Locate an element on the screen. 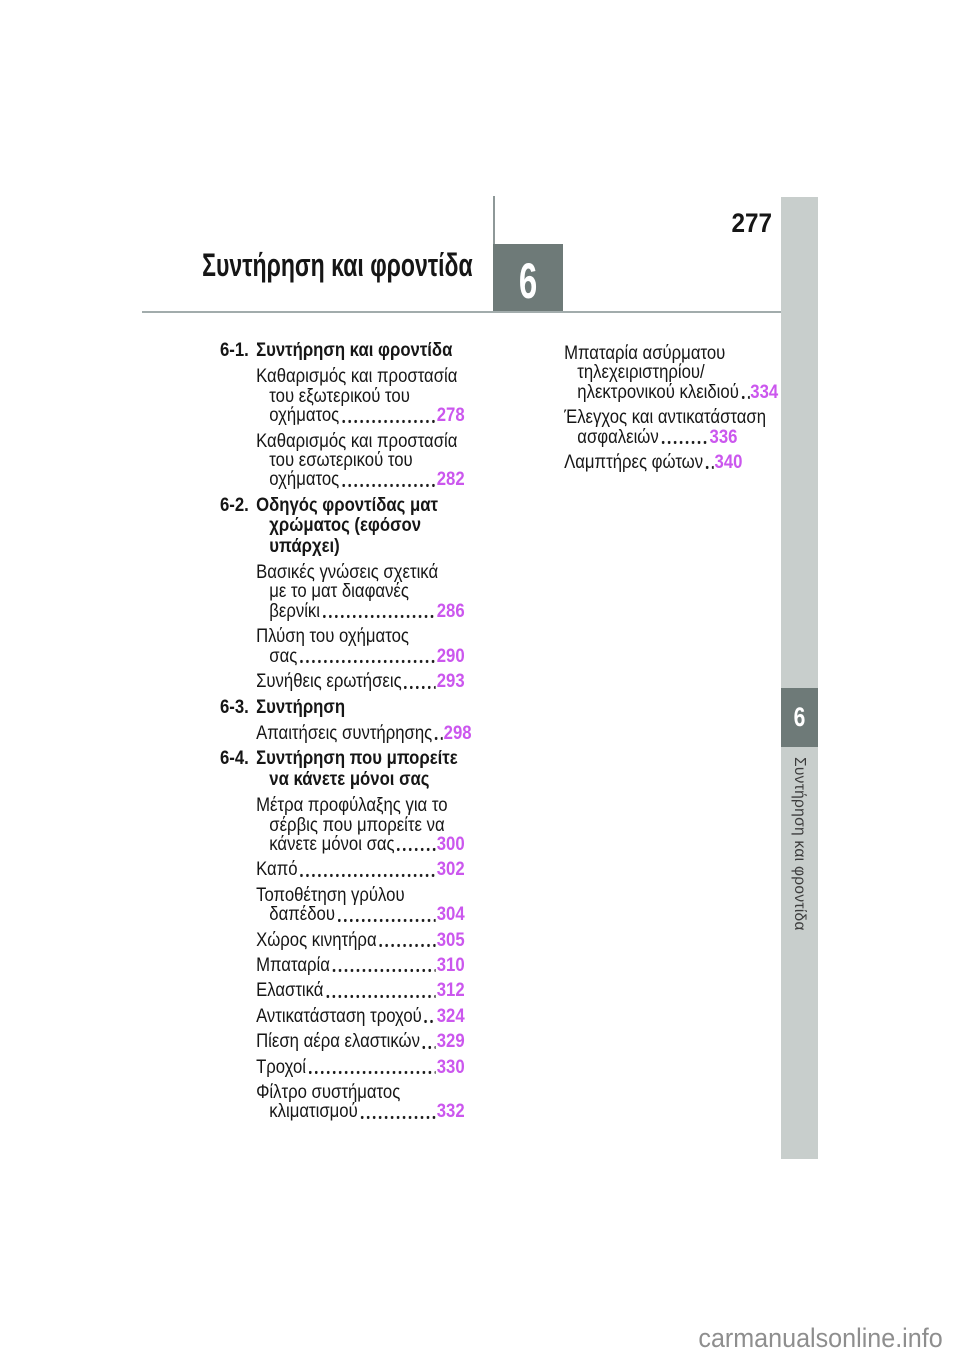 This screenshot has width=960, height=1358. toc-entry-text: Μπαταρία is located at coordinates (293, 965).